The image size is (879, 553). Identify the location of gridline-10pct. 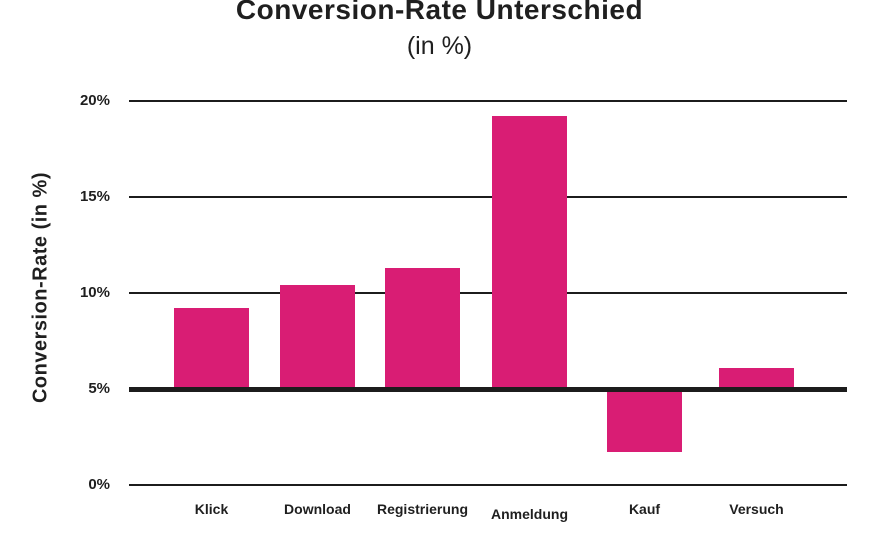
(488, 293).